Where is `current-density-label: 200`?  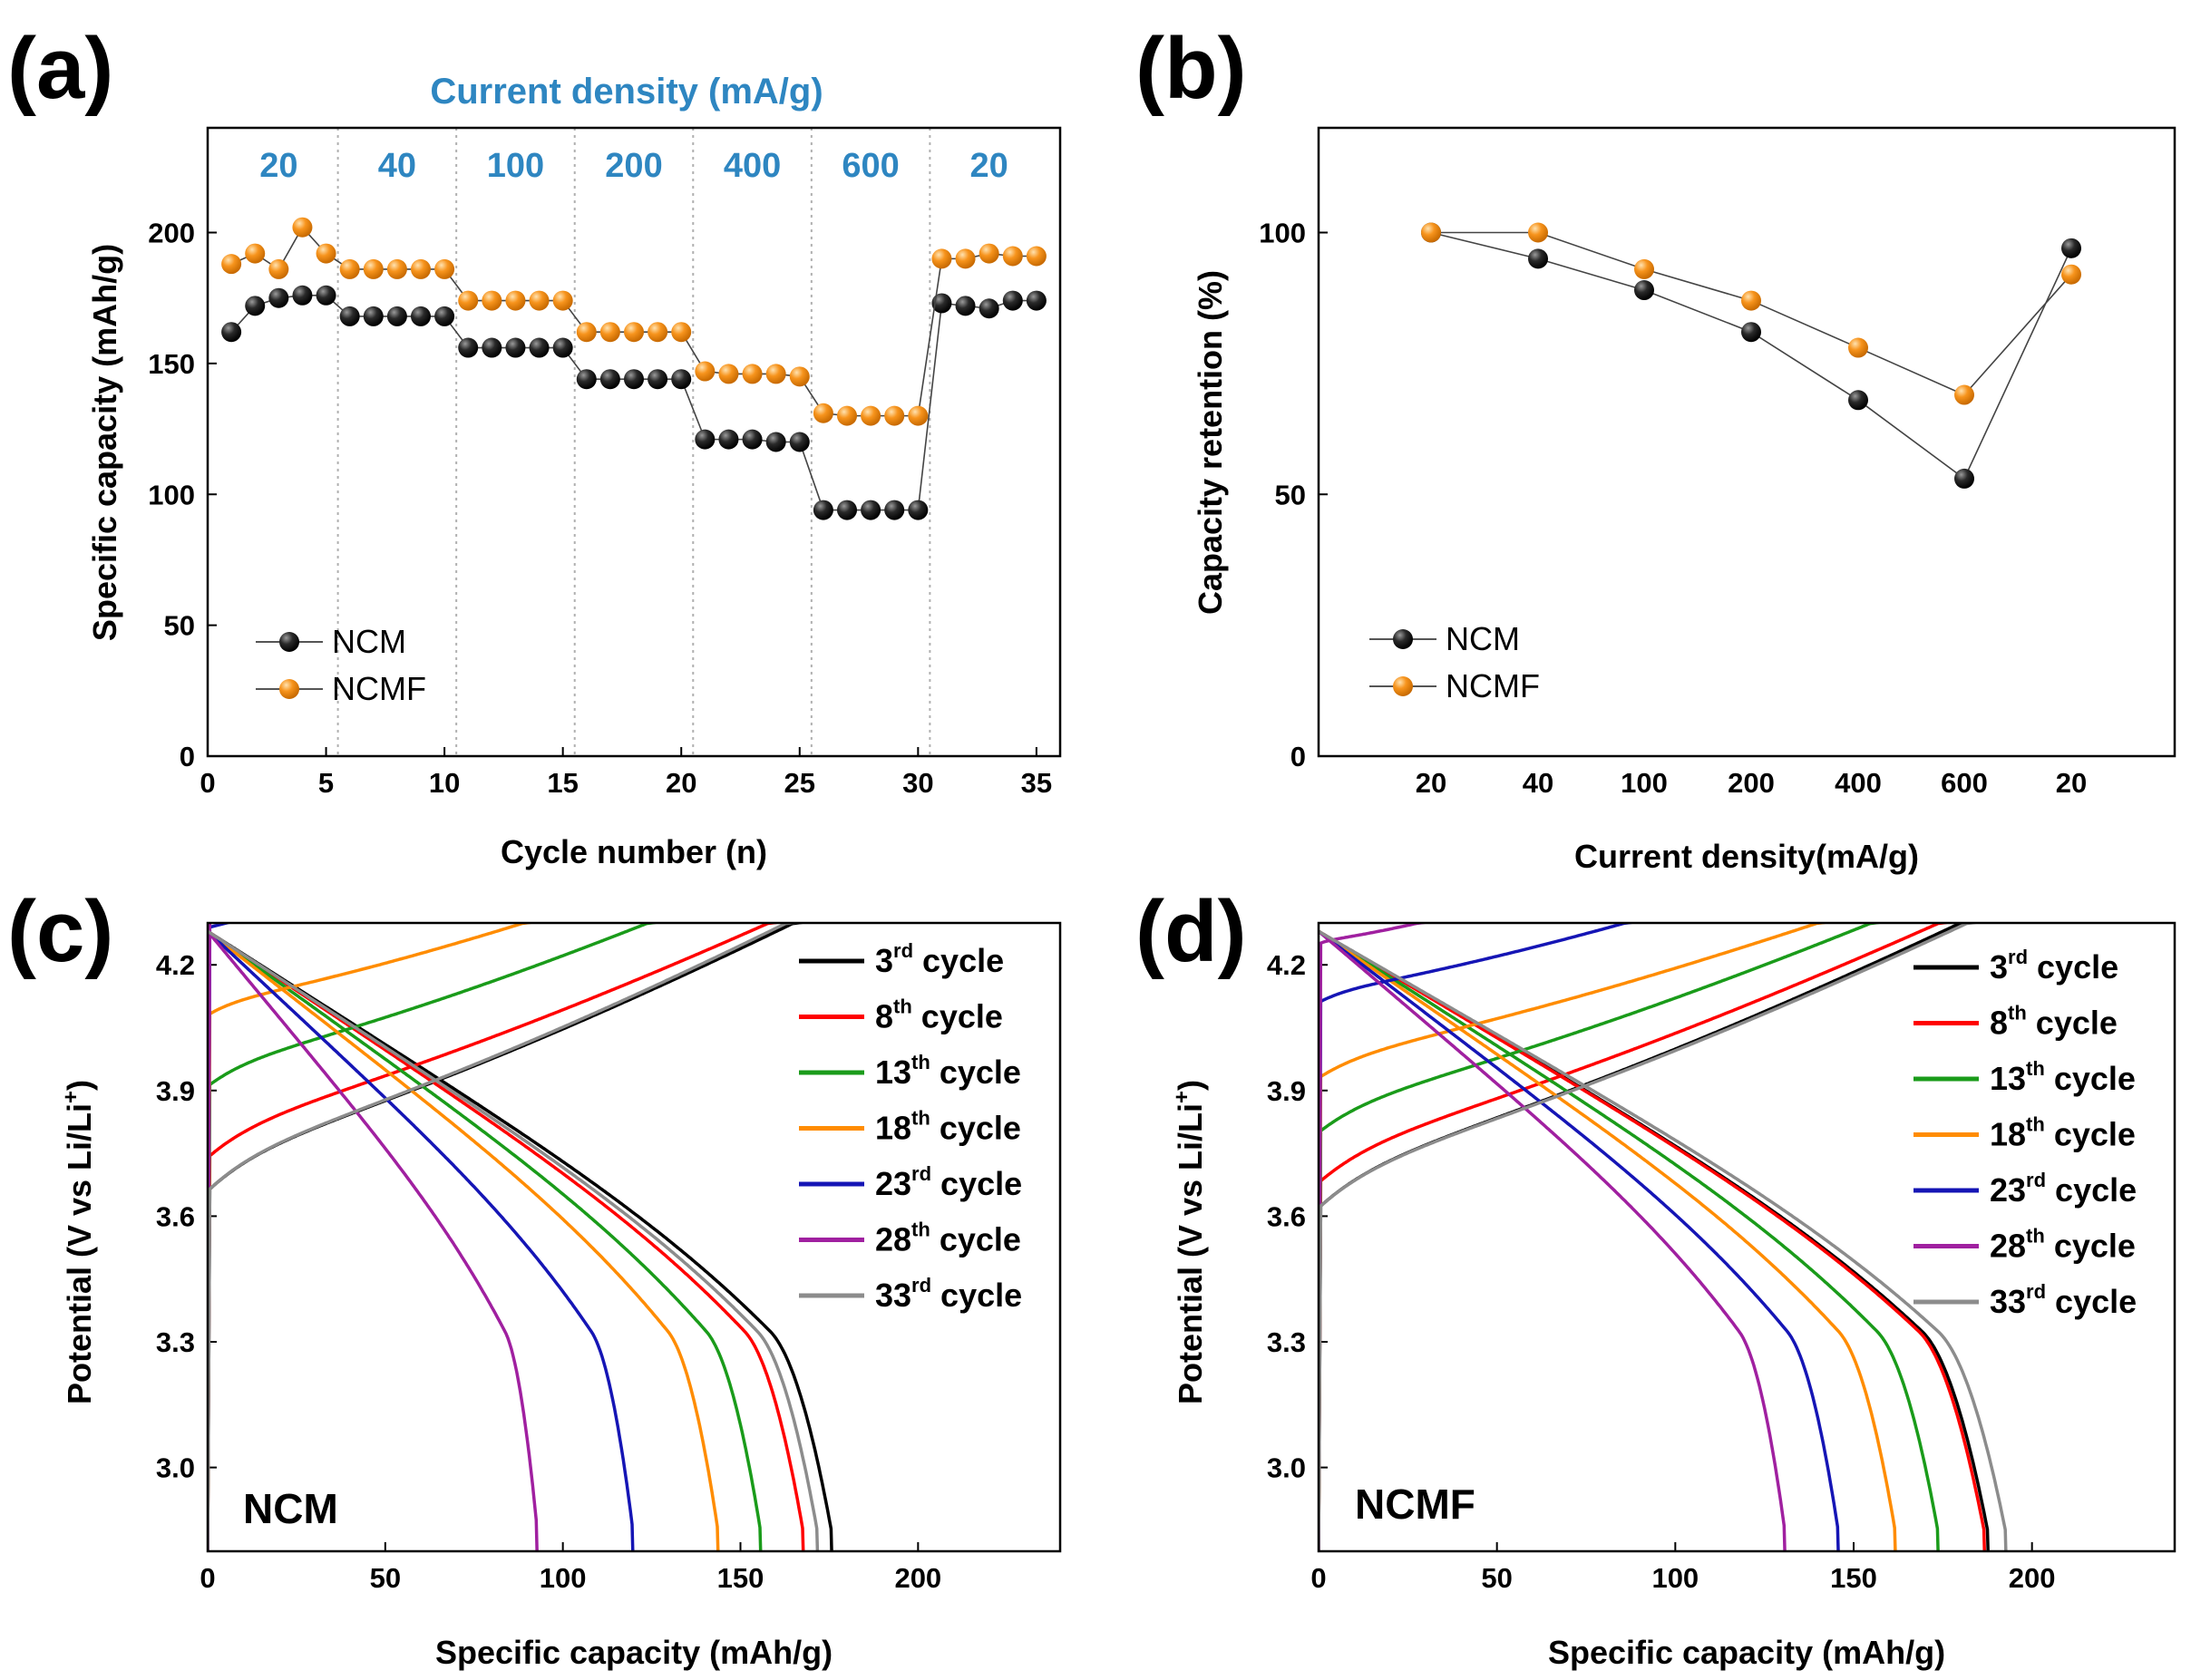
current-density-label: 200 is located at coordinates (633, 166).